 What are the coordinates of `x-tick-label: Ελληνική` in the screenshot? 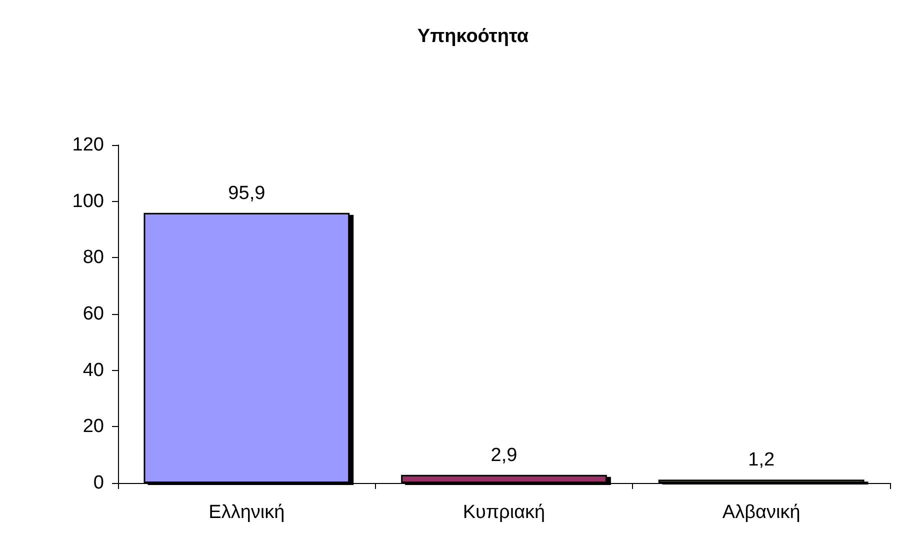 It's located at (246, 512).